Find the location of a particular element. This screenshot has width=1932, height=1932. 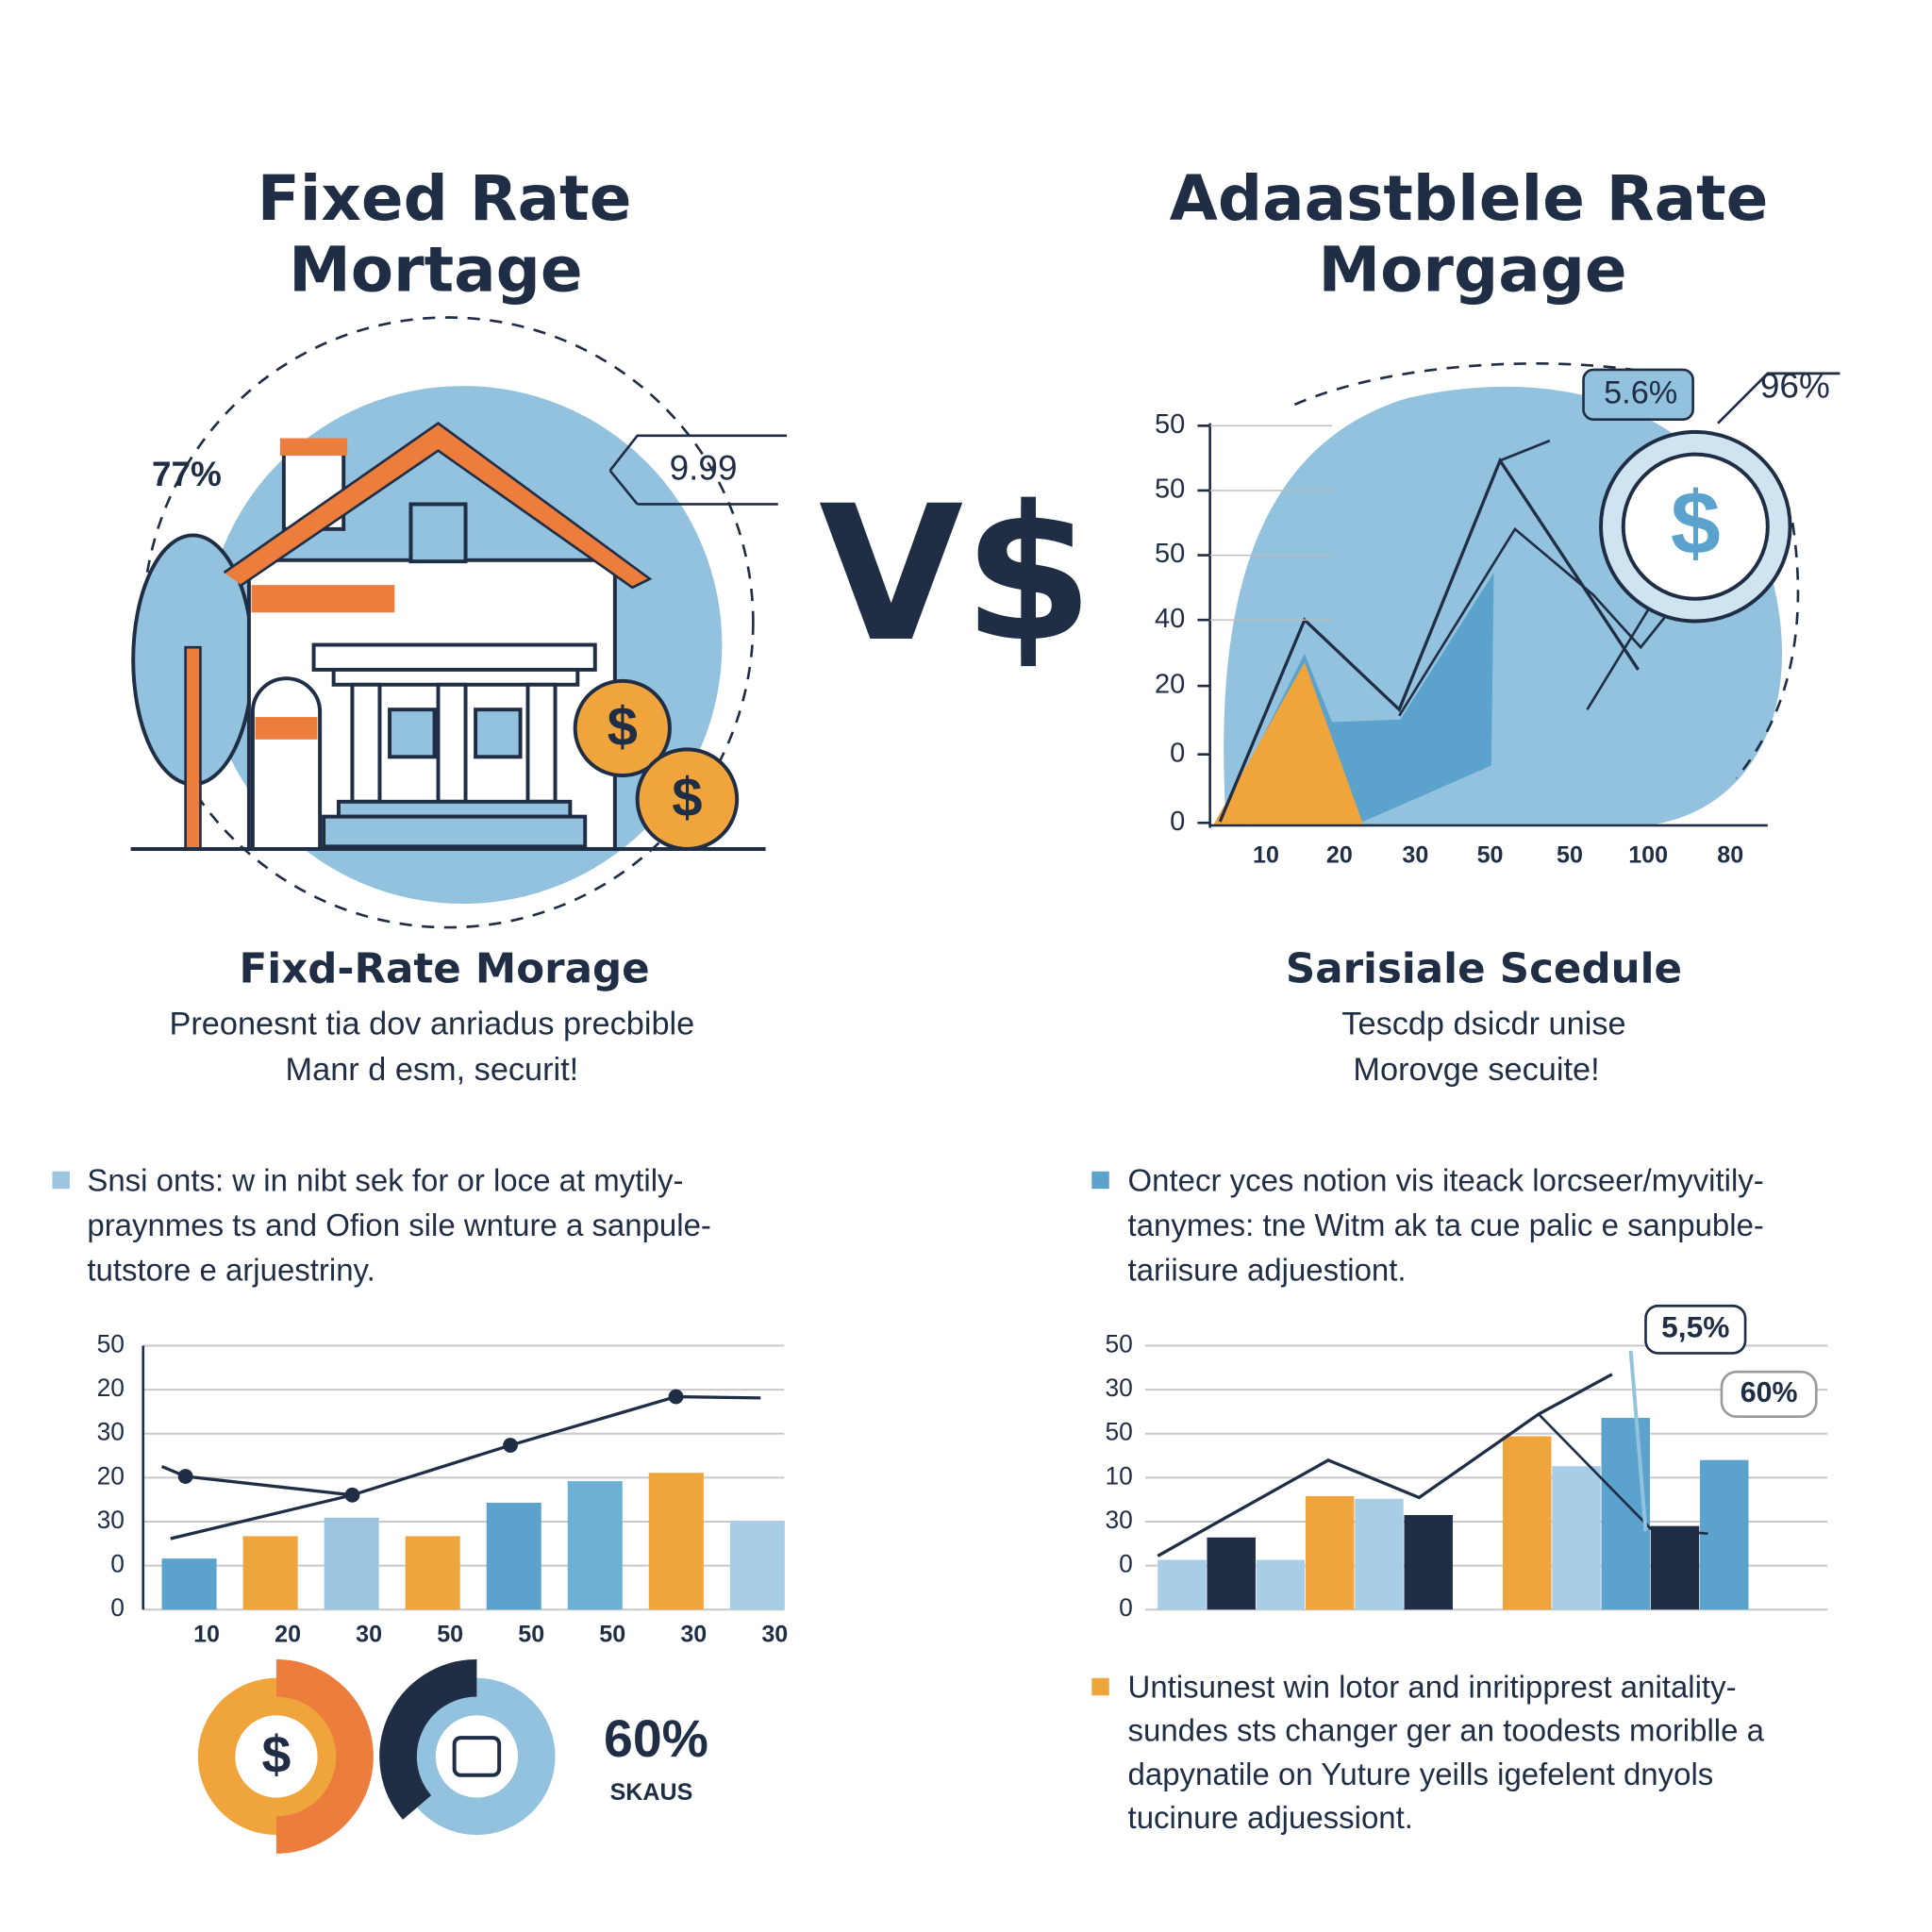

section-heading: Sarisiale Scedule is located at coordinates (1484, 969).